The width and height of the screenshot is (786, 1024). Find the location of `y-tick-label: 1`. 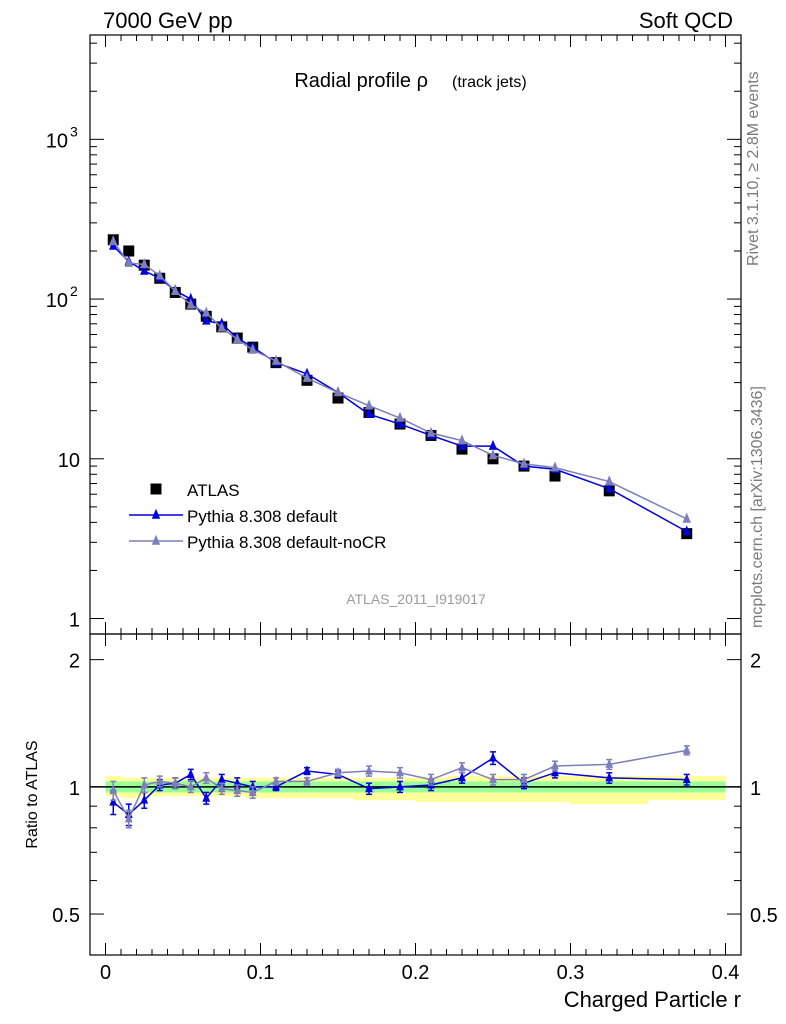

y-tick-label: 1 is located at coordinates (74, 621).